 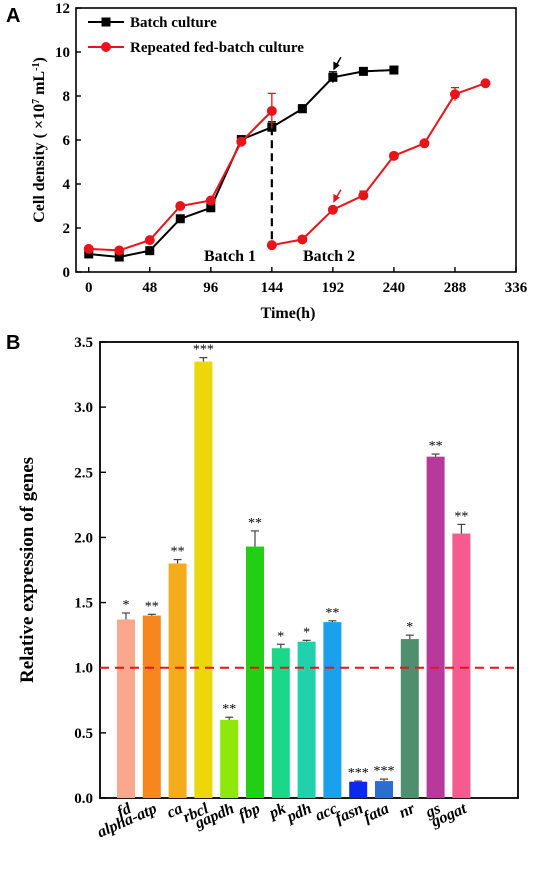 What do you see at coordinates (67, 229) in the screenshot?
I see `y-tick-label: 2` at bounding box center [67, 229].